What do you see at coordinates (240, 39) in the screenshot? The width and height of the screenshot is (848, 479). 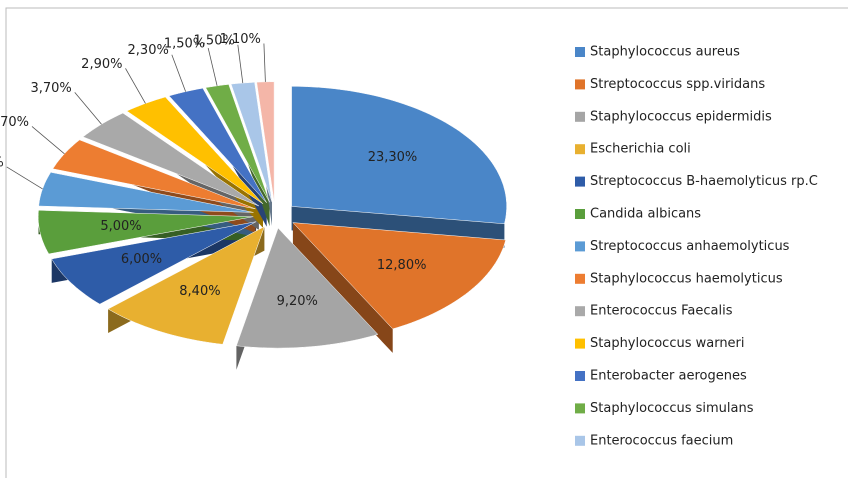 I see `data-label: 1,10%` at bounding box center [240, 39].